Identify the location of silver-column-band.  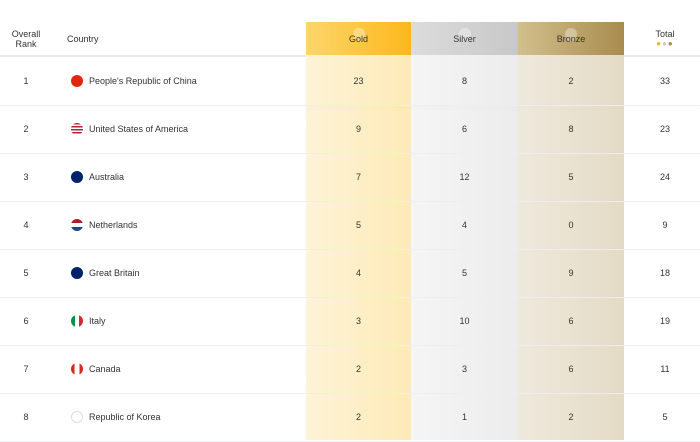
(464, 247).